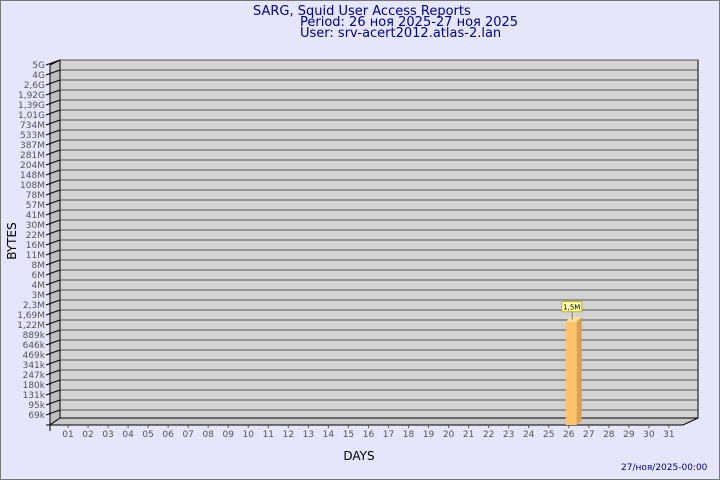 Image resolution: width=720 pixels, height=480 pixels. Describe the element at coordinates (588, 435) in the screenshot. I see `x-tick-label: 27` at that location.